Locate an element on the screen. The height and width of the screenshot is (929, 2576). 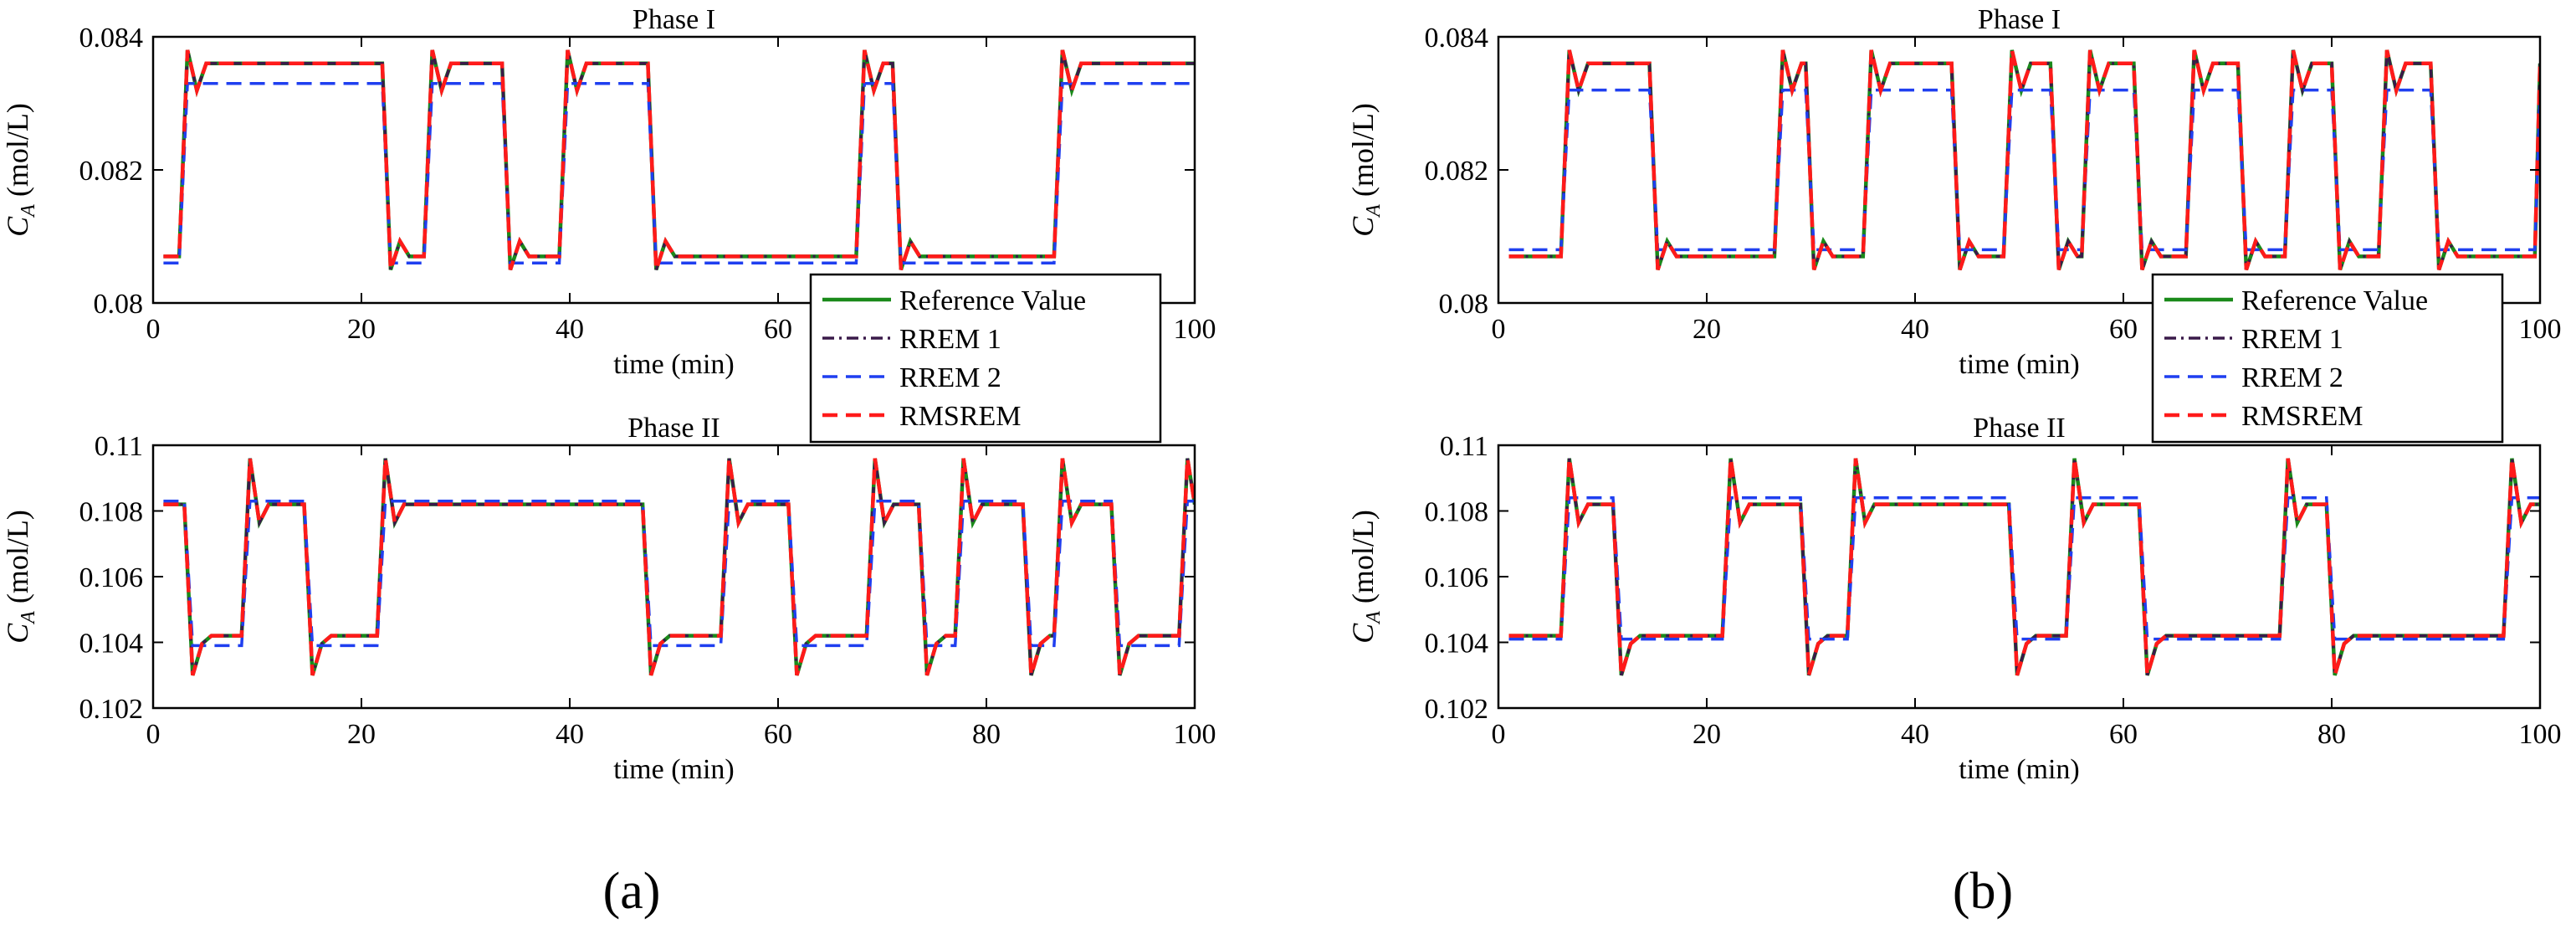
panel-label-b: (b) is located at coordinates (1983, 891).